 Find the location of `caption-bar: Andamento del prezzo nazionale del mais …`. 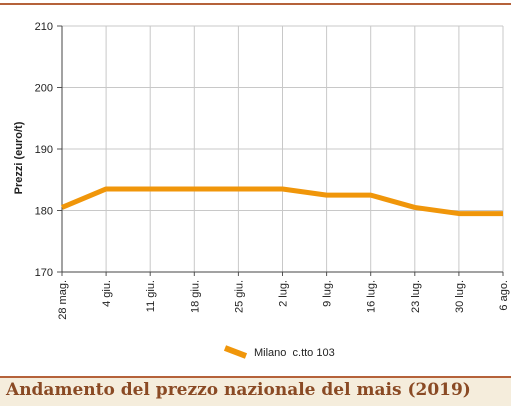

caption-bar: Andamento del prezzo nazionale del mais … is located at coordinates (255, 391).